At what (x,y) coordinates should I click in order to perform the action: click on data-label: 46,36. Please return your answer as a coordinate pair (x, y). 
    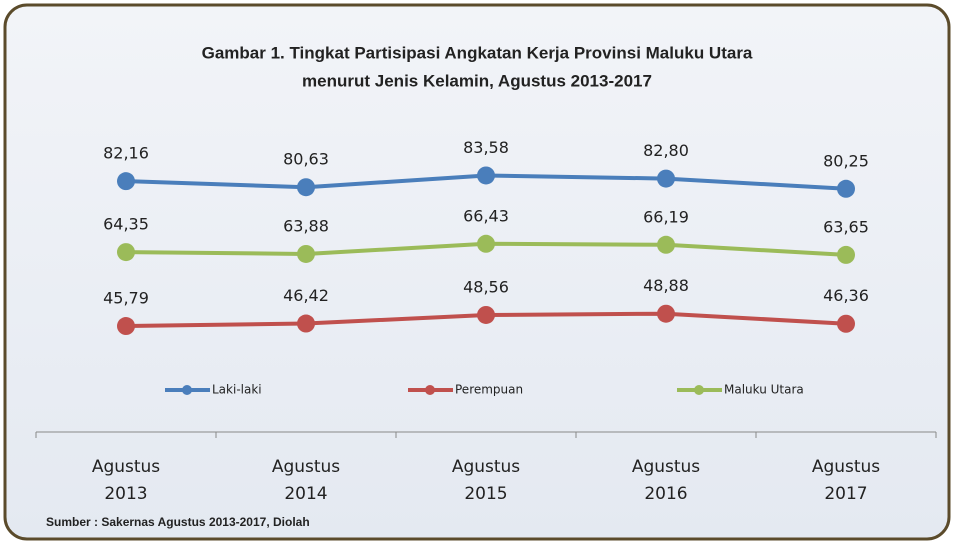
    Looking at the image, I should click on (846, 295).